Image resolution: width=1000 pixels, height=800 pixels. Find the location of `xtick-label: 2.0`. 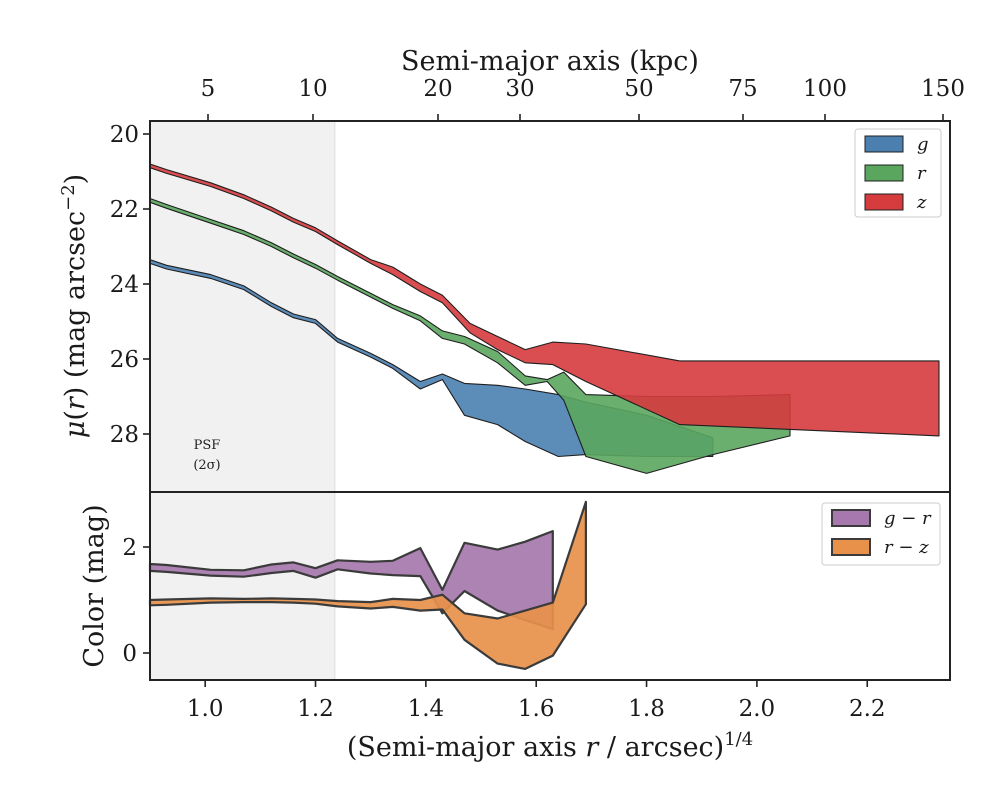

xtick-label: 2.0 is located at coordinates (757, 709).